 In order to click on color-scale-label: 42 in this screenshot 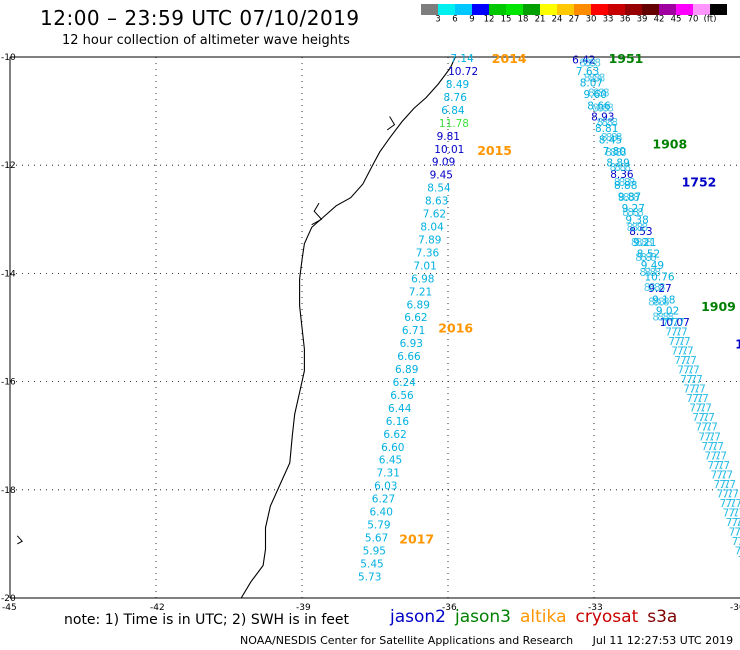, I will do `click(659, 19)`.